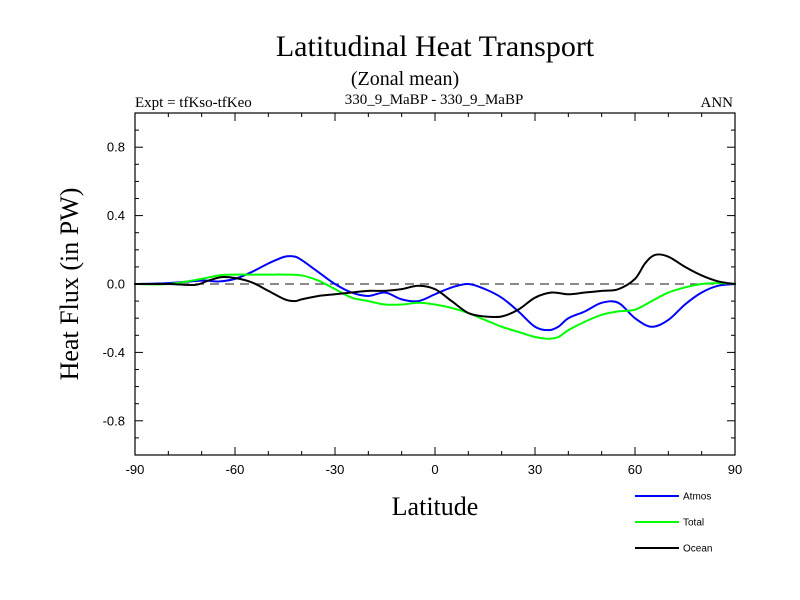 The image size is (800, 600). Describe the element at coordinates (69, 284) in the screenshot. I see `y-axis-label: Heat Flux (in PW)` at that location.